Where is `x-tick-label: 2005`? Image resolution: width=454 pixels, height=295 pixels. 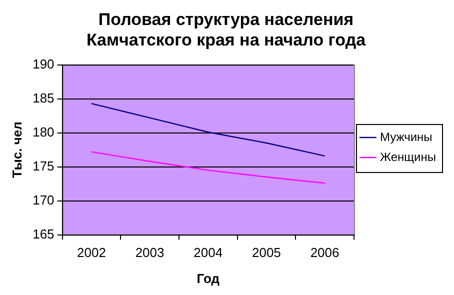
x-tick-label: 2005 is located at coordinates (266, 252).